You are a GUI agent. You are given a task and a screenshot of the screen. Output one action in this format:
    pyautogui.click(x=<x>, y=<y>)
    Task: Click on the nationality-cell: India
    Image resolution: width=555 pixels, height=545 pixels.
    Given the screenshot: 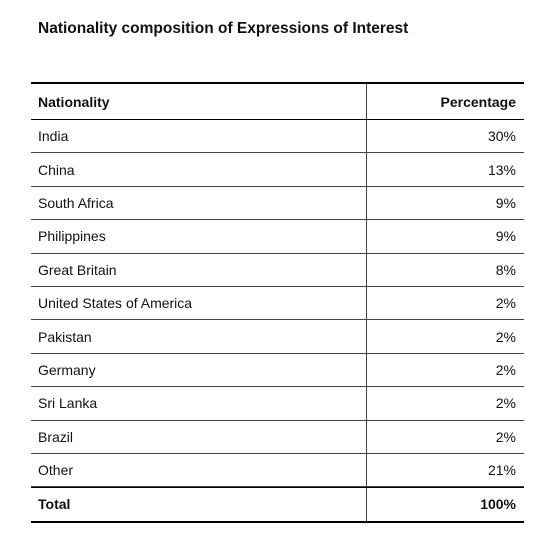 What is the action you would take?
    pyautogui.click(x=199, y=136)
    